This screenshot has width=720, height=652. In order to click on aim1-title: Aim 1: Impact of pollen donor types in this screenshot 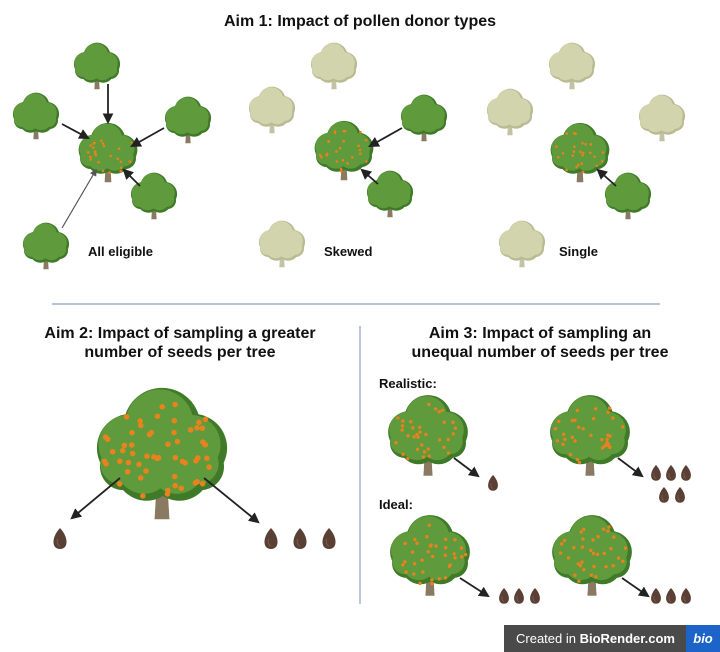, I will do `click(360, 21)`.